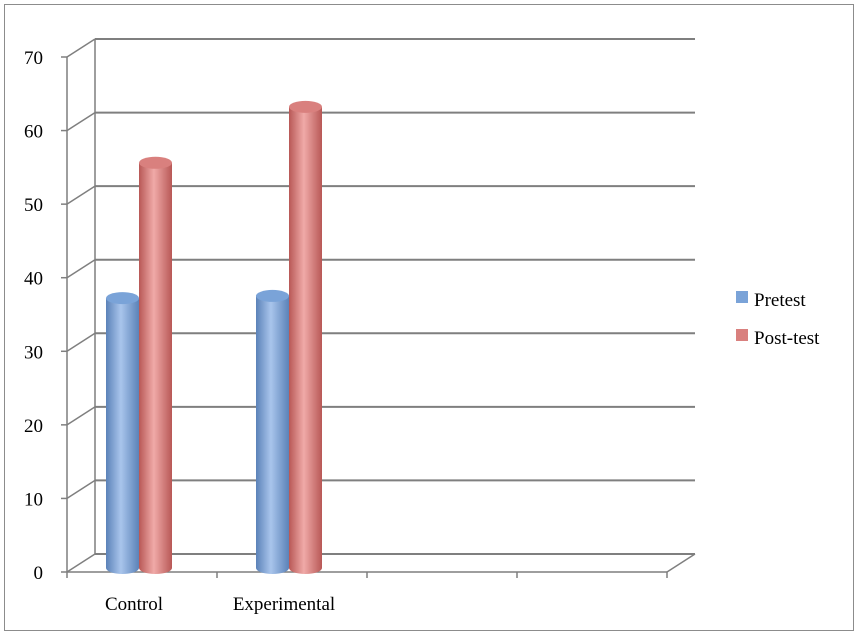 This screenshot has width=860, height=637. What do you see at coordinates (787, 338) in the screenshot?
I see `legend-label: Post-test` at bounding box center [787, 338].